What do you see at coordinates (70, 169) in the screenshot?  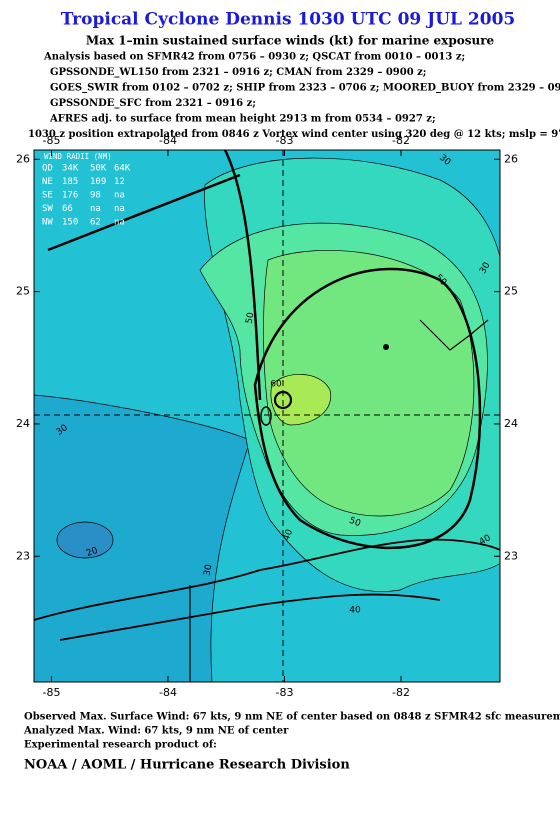 I see `radii-cell: 34K` at bounding box center [70, 169].